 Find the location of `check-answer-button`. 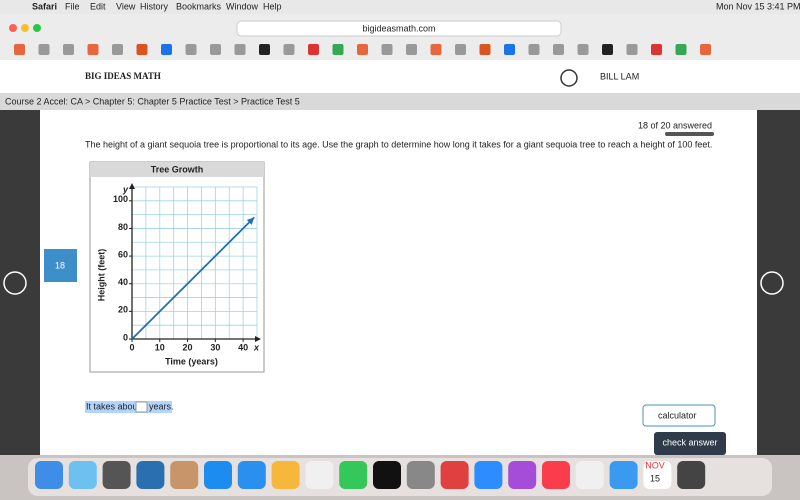

check-answer-button is located at coordinates (690, 443).